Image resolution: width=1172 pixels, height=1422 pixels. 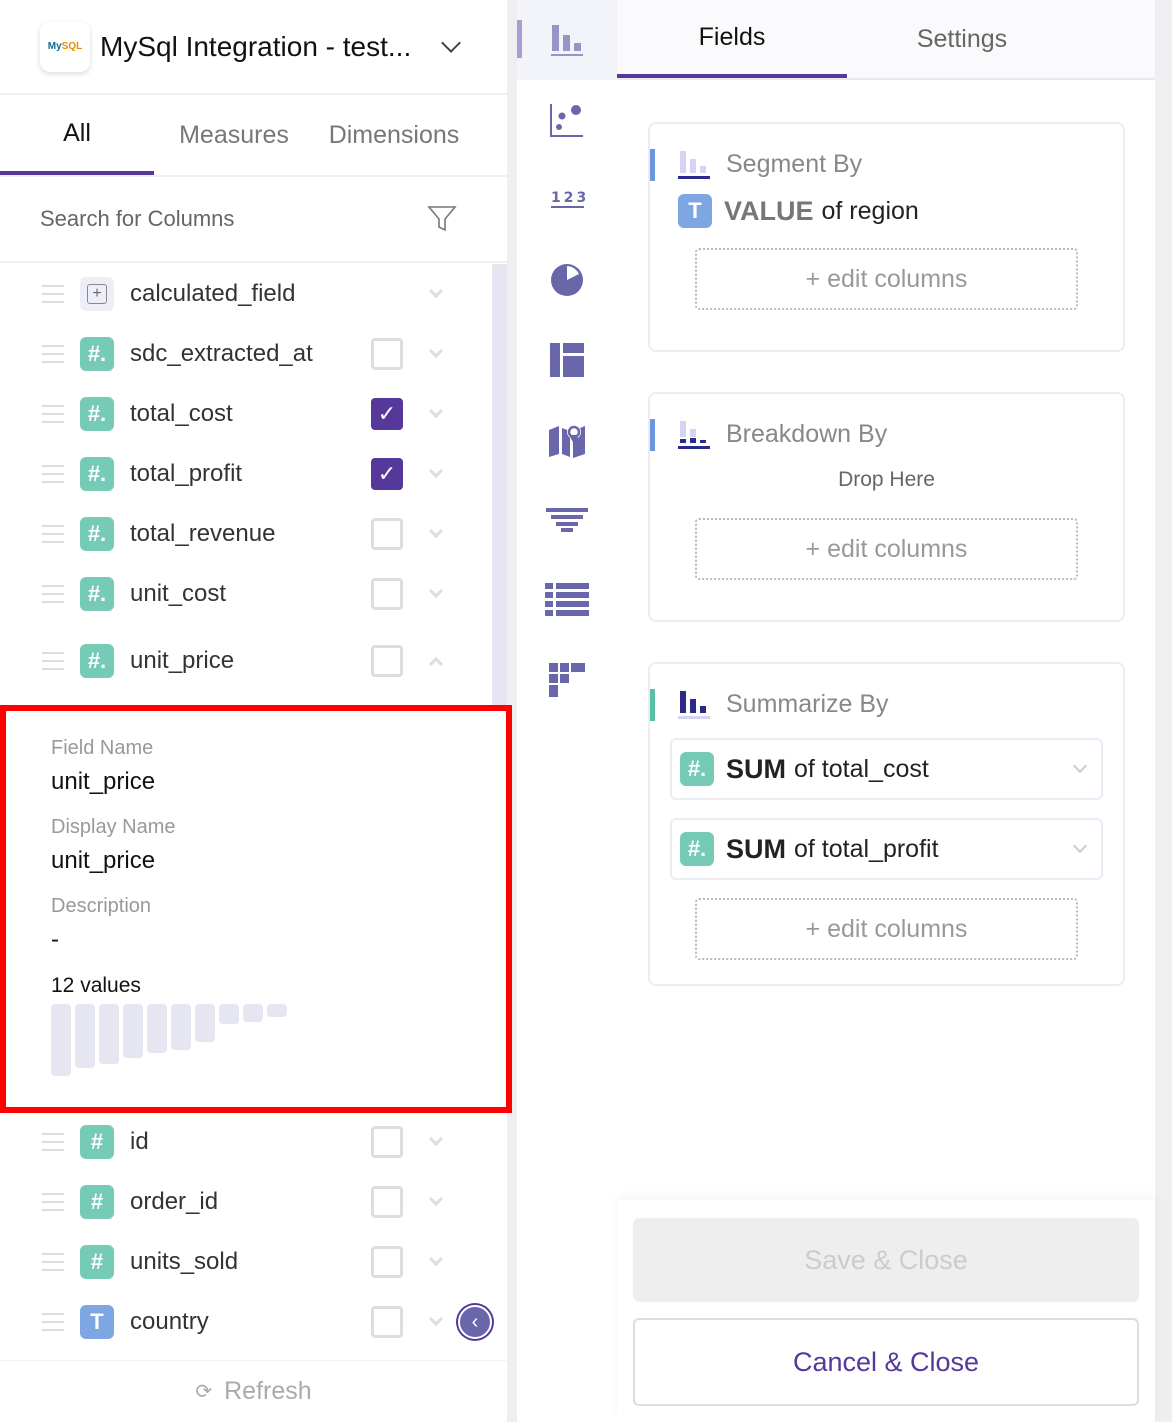 I want to click on chart-type-table, so click(x=567, y=600).